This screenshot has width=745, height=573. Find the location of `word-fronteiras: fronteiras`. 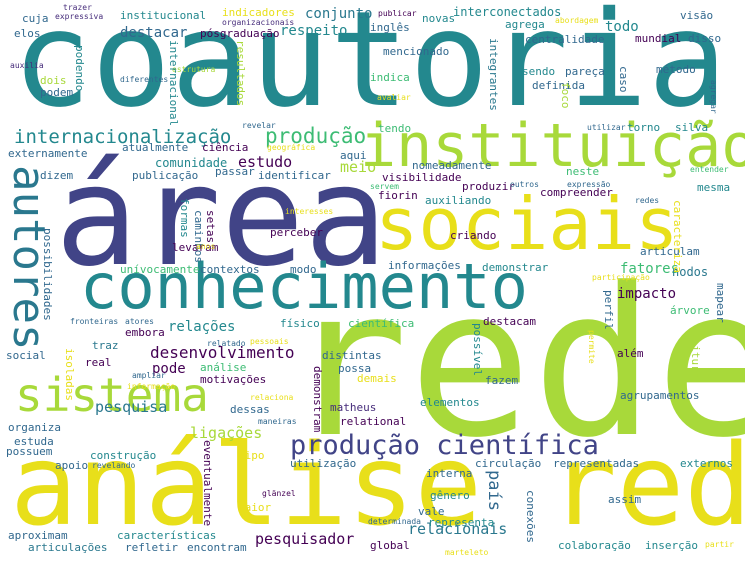

word-fronteiras: fronteiras is located at coordinates (94, 321).